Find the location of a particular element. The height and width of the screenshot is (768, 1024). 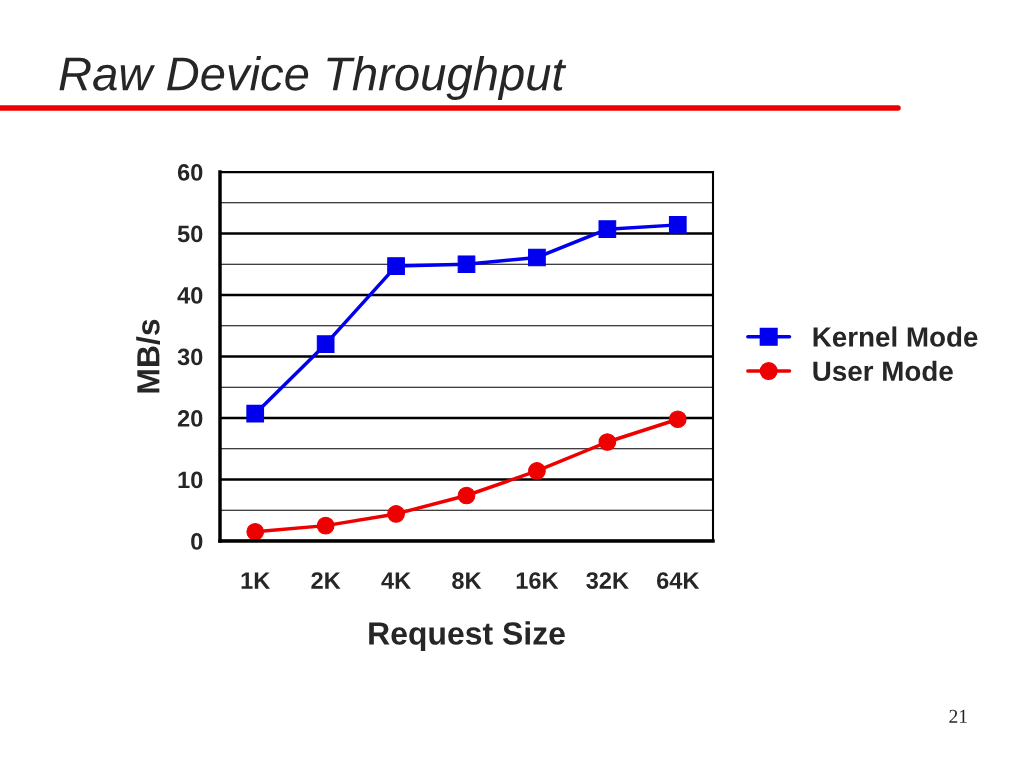

y-tick-label: 40 is located at coordinates (190, 295).